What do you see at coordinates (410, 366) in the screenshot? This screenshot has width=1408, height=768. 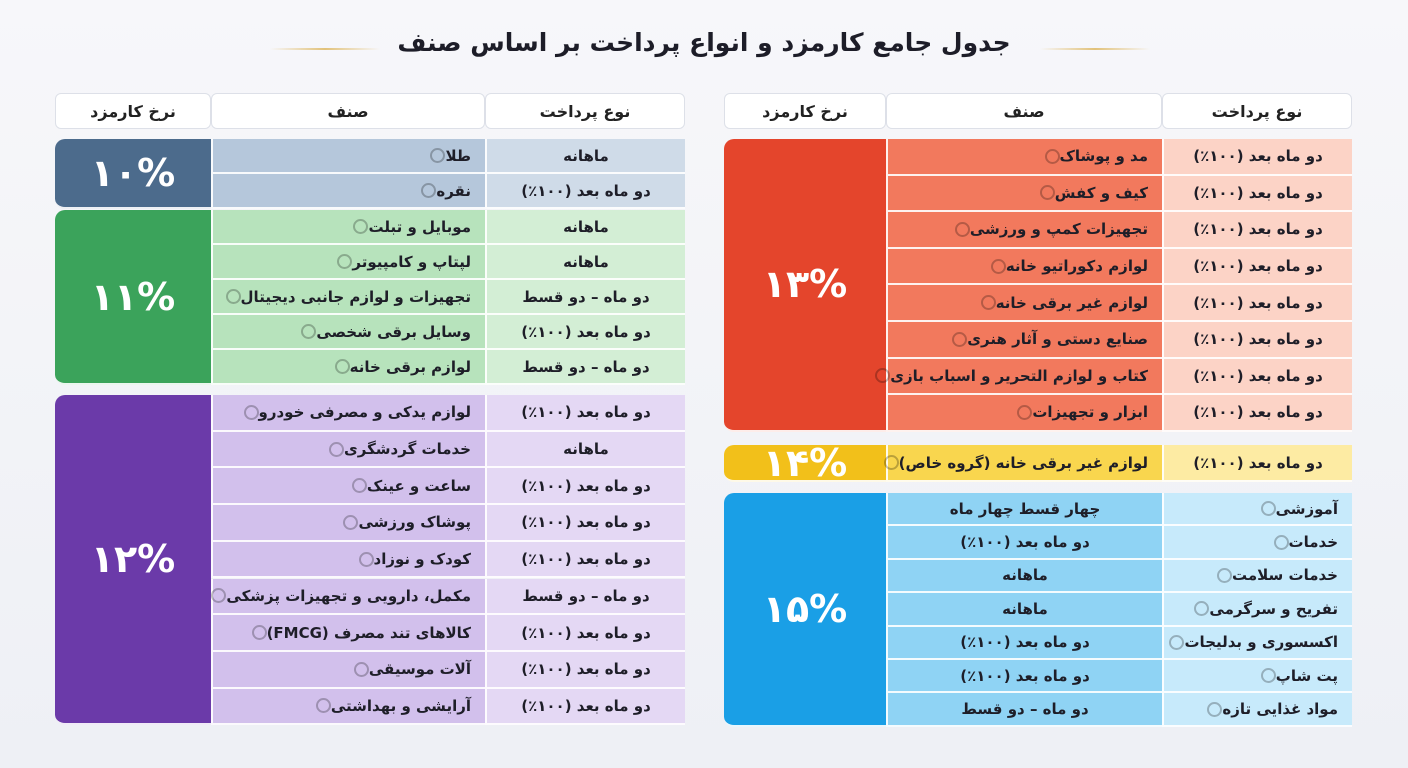 I see `category-text: لوازم برقی خانه` at bounding box center [410, 366].